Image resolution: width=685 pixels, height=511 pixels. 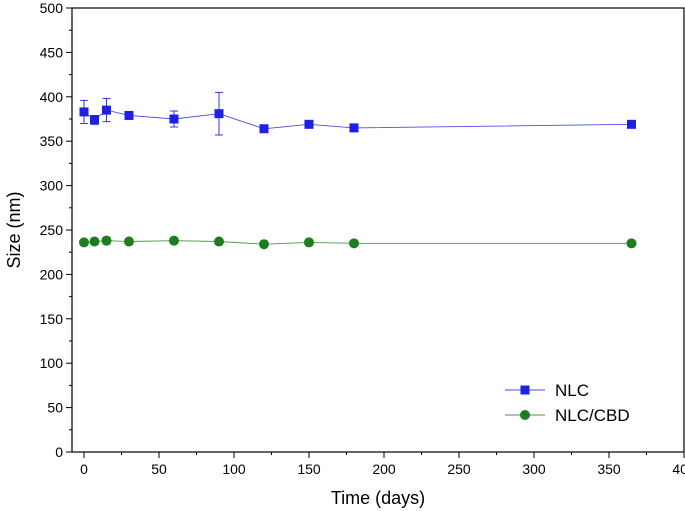 I want to click on series-line-nlc, so click(x=357, y=119).